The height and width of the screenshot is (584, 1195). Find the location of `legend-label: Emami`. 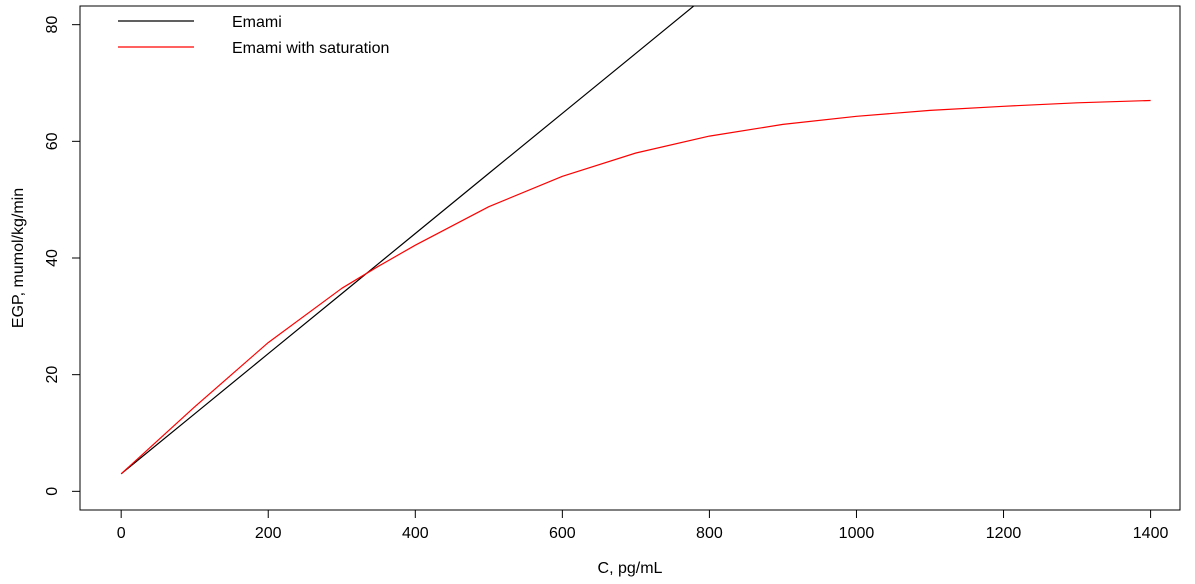

legend-label: Emami is located at coordinates (257, 22).